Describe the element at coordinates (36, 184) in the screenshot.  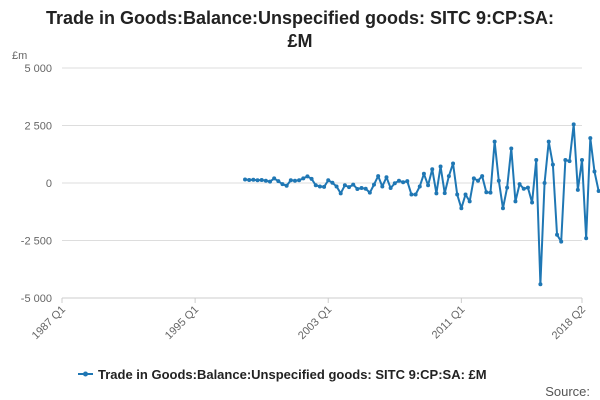
I see `y-axis-labels: 5 000 2 500 0 -2 500 -5 000` at that location.